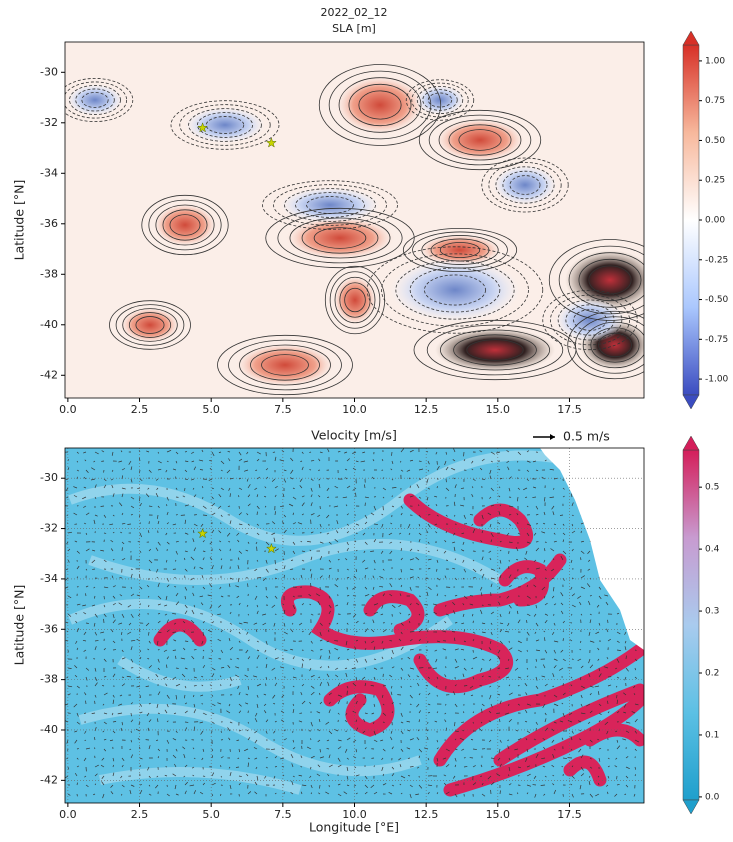  What do you see at coordinates (712, 550) in the screenshot?
I see `colorbar-tick-label: 0.4` at bounding box center [712, 550].